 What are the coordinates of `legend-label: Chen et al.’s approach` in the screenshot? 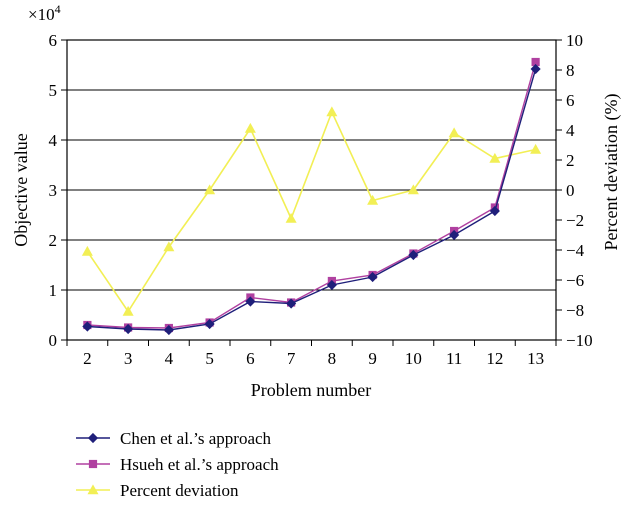 It's located at (196, 438).